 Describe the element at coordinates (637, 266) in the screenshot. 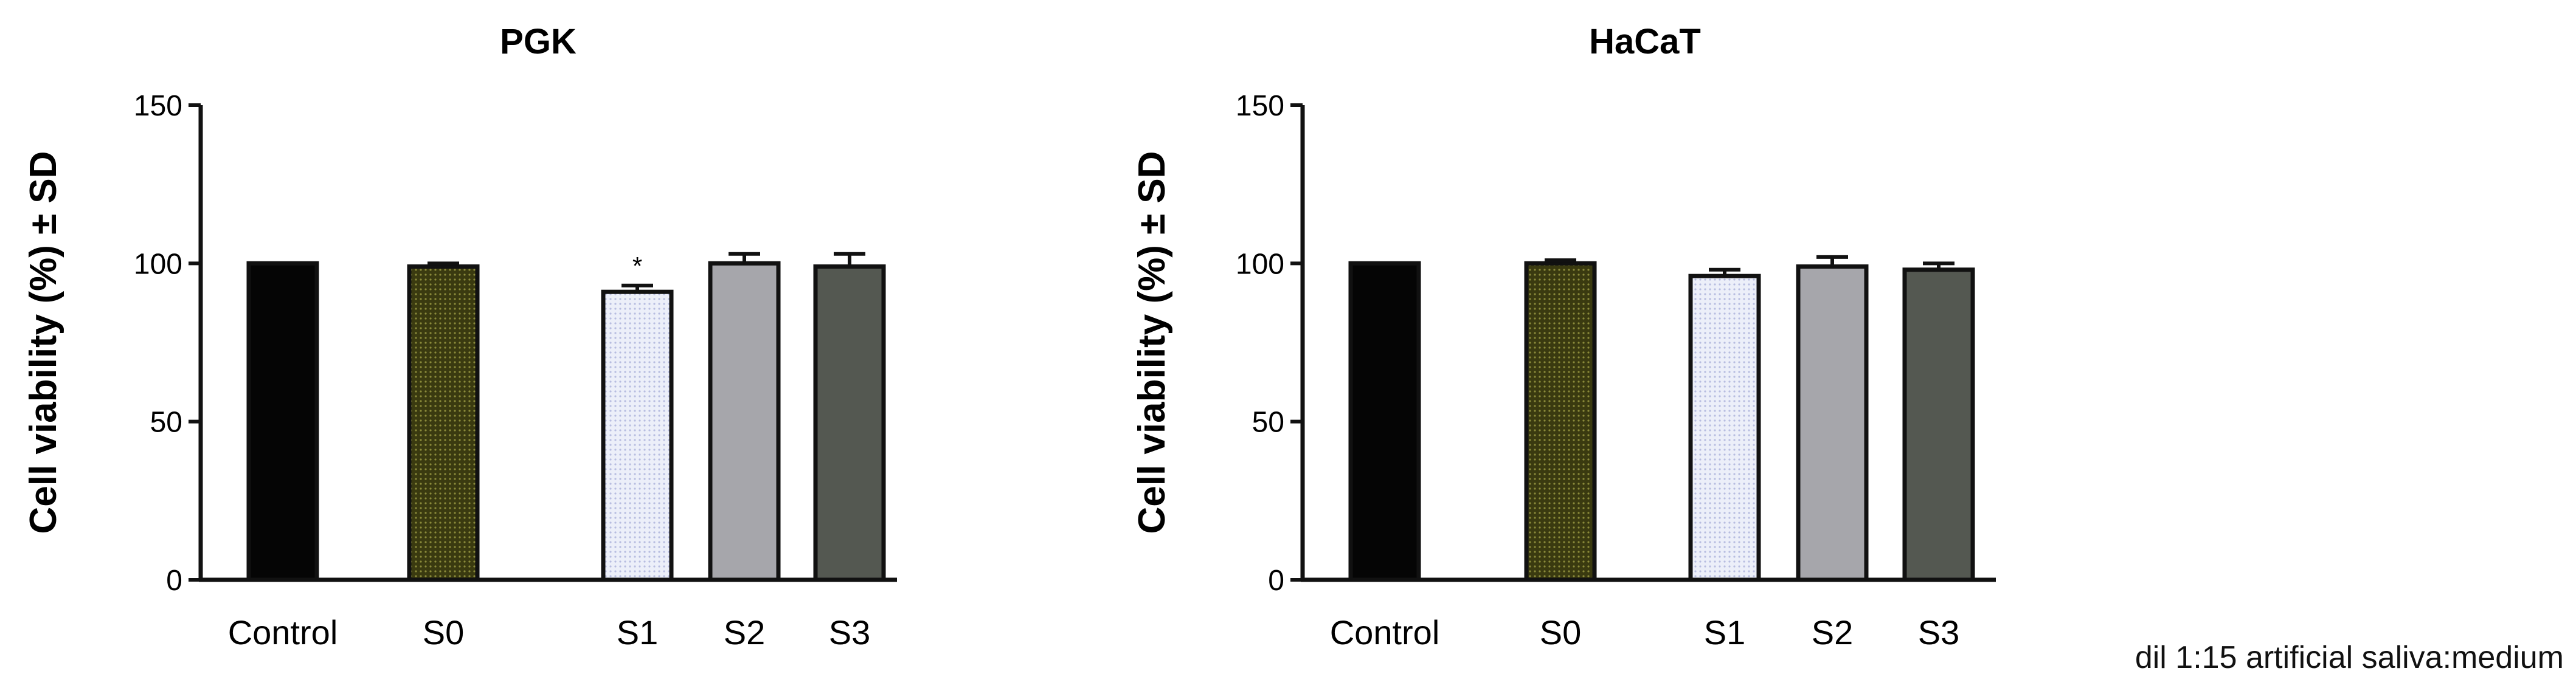

I see `significance-marker: *` at that location.